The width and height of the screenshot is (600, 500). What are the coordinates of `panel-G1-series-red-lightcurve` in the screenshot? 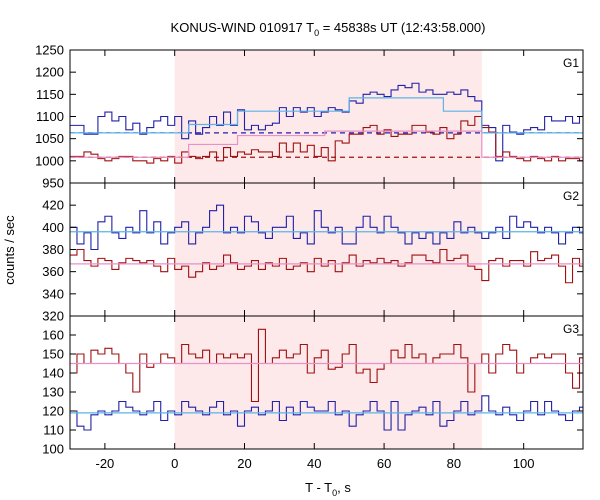 It's located at (326, 139).